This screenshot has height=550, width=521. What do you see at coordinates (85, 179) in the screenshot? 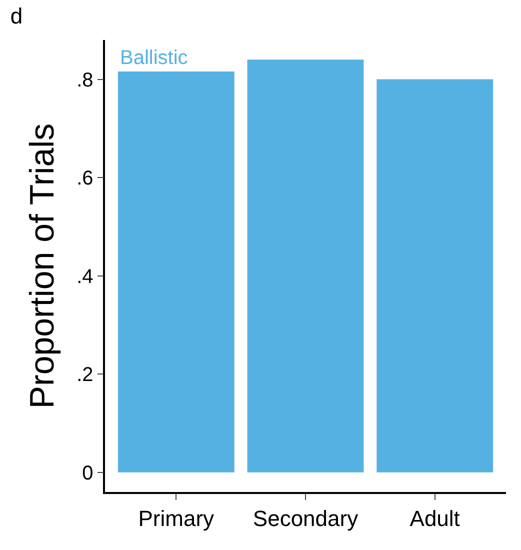
I see `y-tick-label: .6` at bounding box center [85, 179].